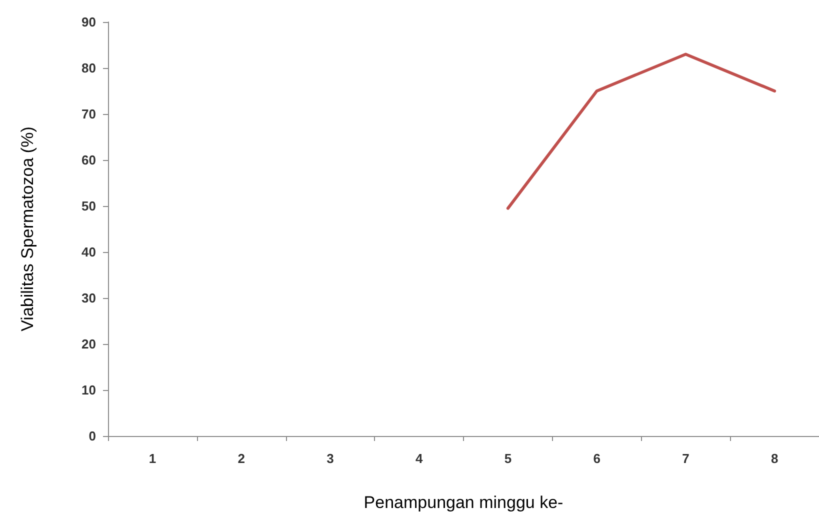  What do you see at coordinates (89, 344) in the screenshot?
I see `y-tick-label: 20` at bounding box center [89, 344].